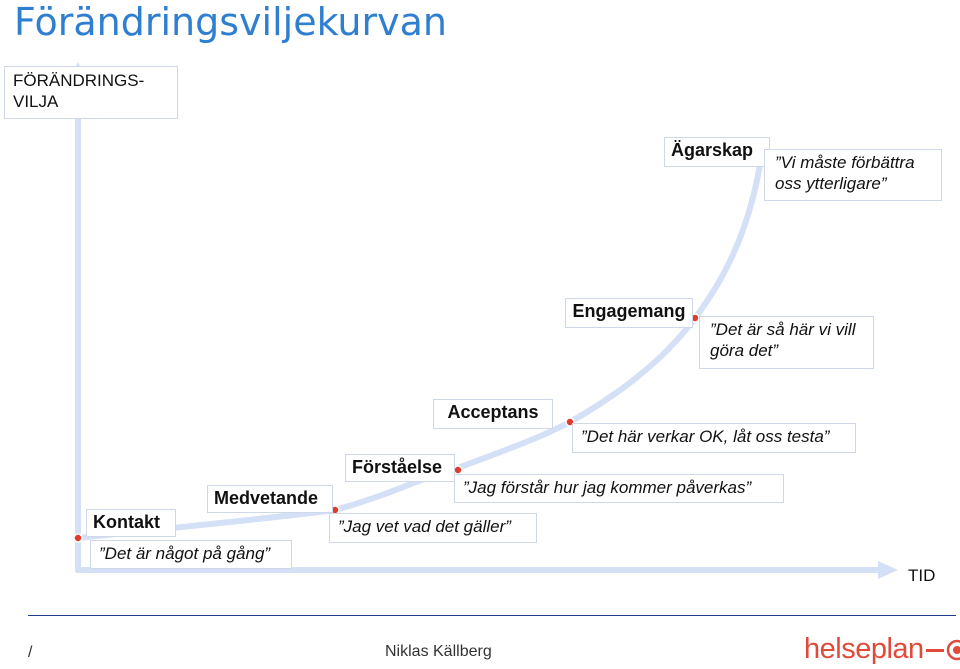 The height and width of the screenshot is (669, 960). What do you see at coordinates (492, 615) in the screenshot?
I see `footer-divider` at bounding box center [492, 615].